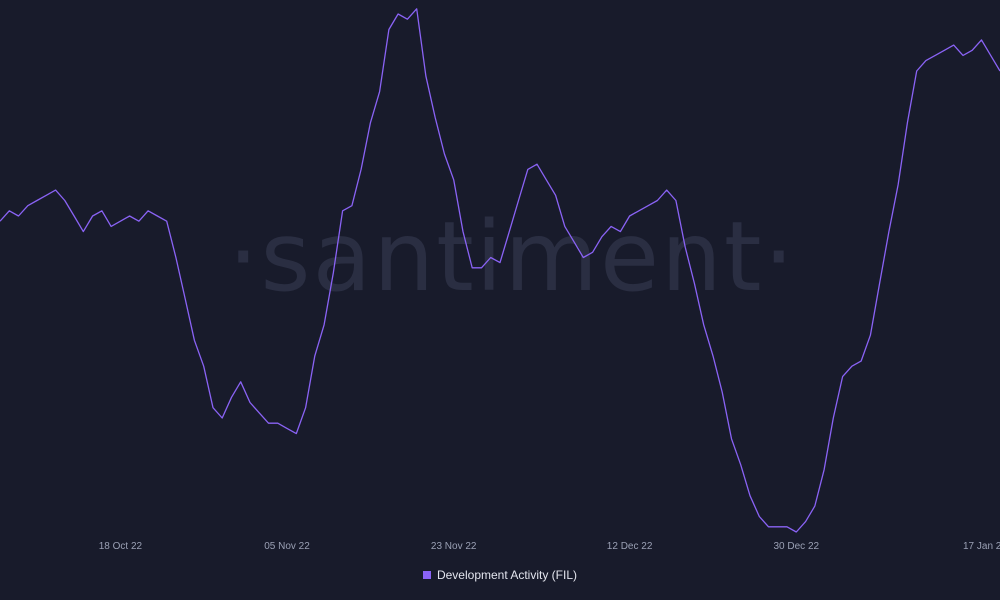 The image size is (1000, 600). Describe the element at coordinates (797, 546) in the screenshot. I see `x-tick-label: 30 Dec 22` at that location.